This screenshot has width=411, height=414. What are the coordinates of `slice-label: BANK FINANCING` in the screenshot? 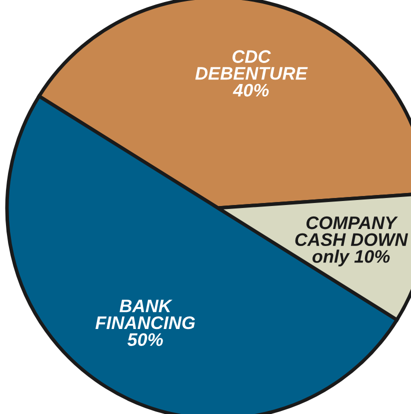 It's located at (145, 315).